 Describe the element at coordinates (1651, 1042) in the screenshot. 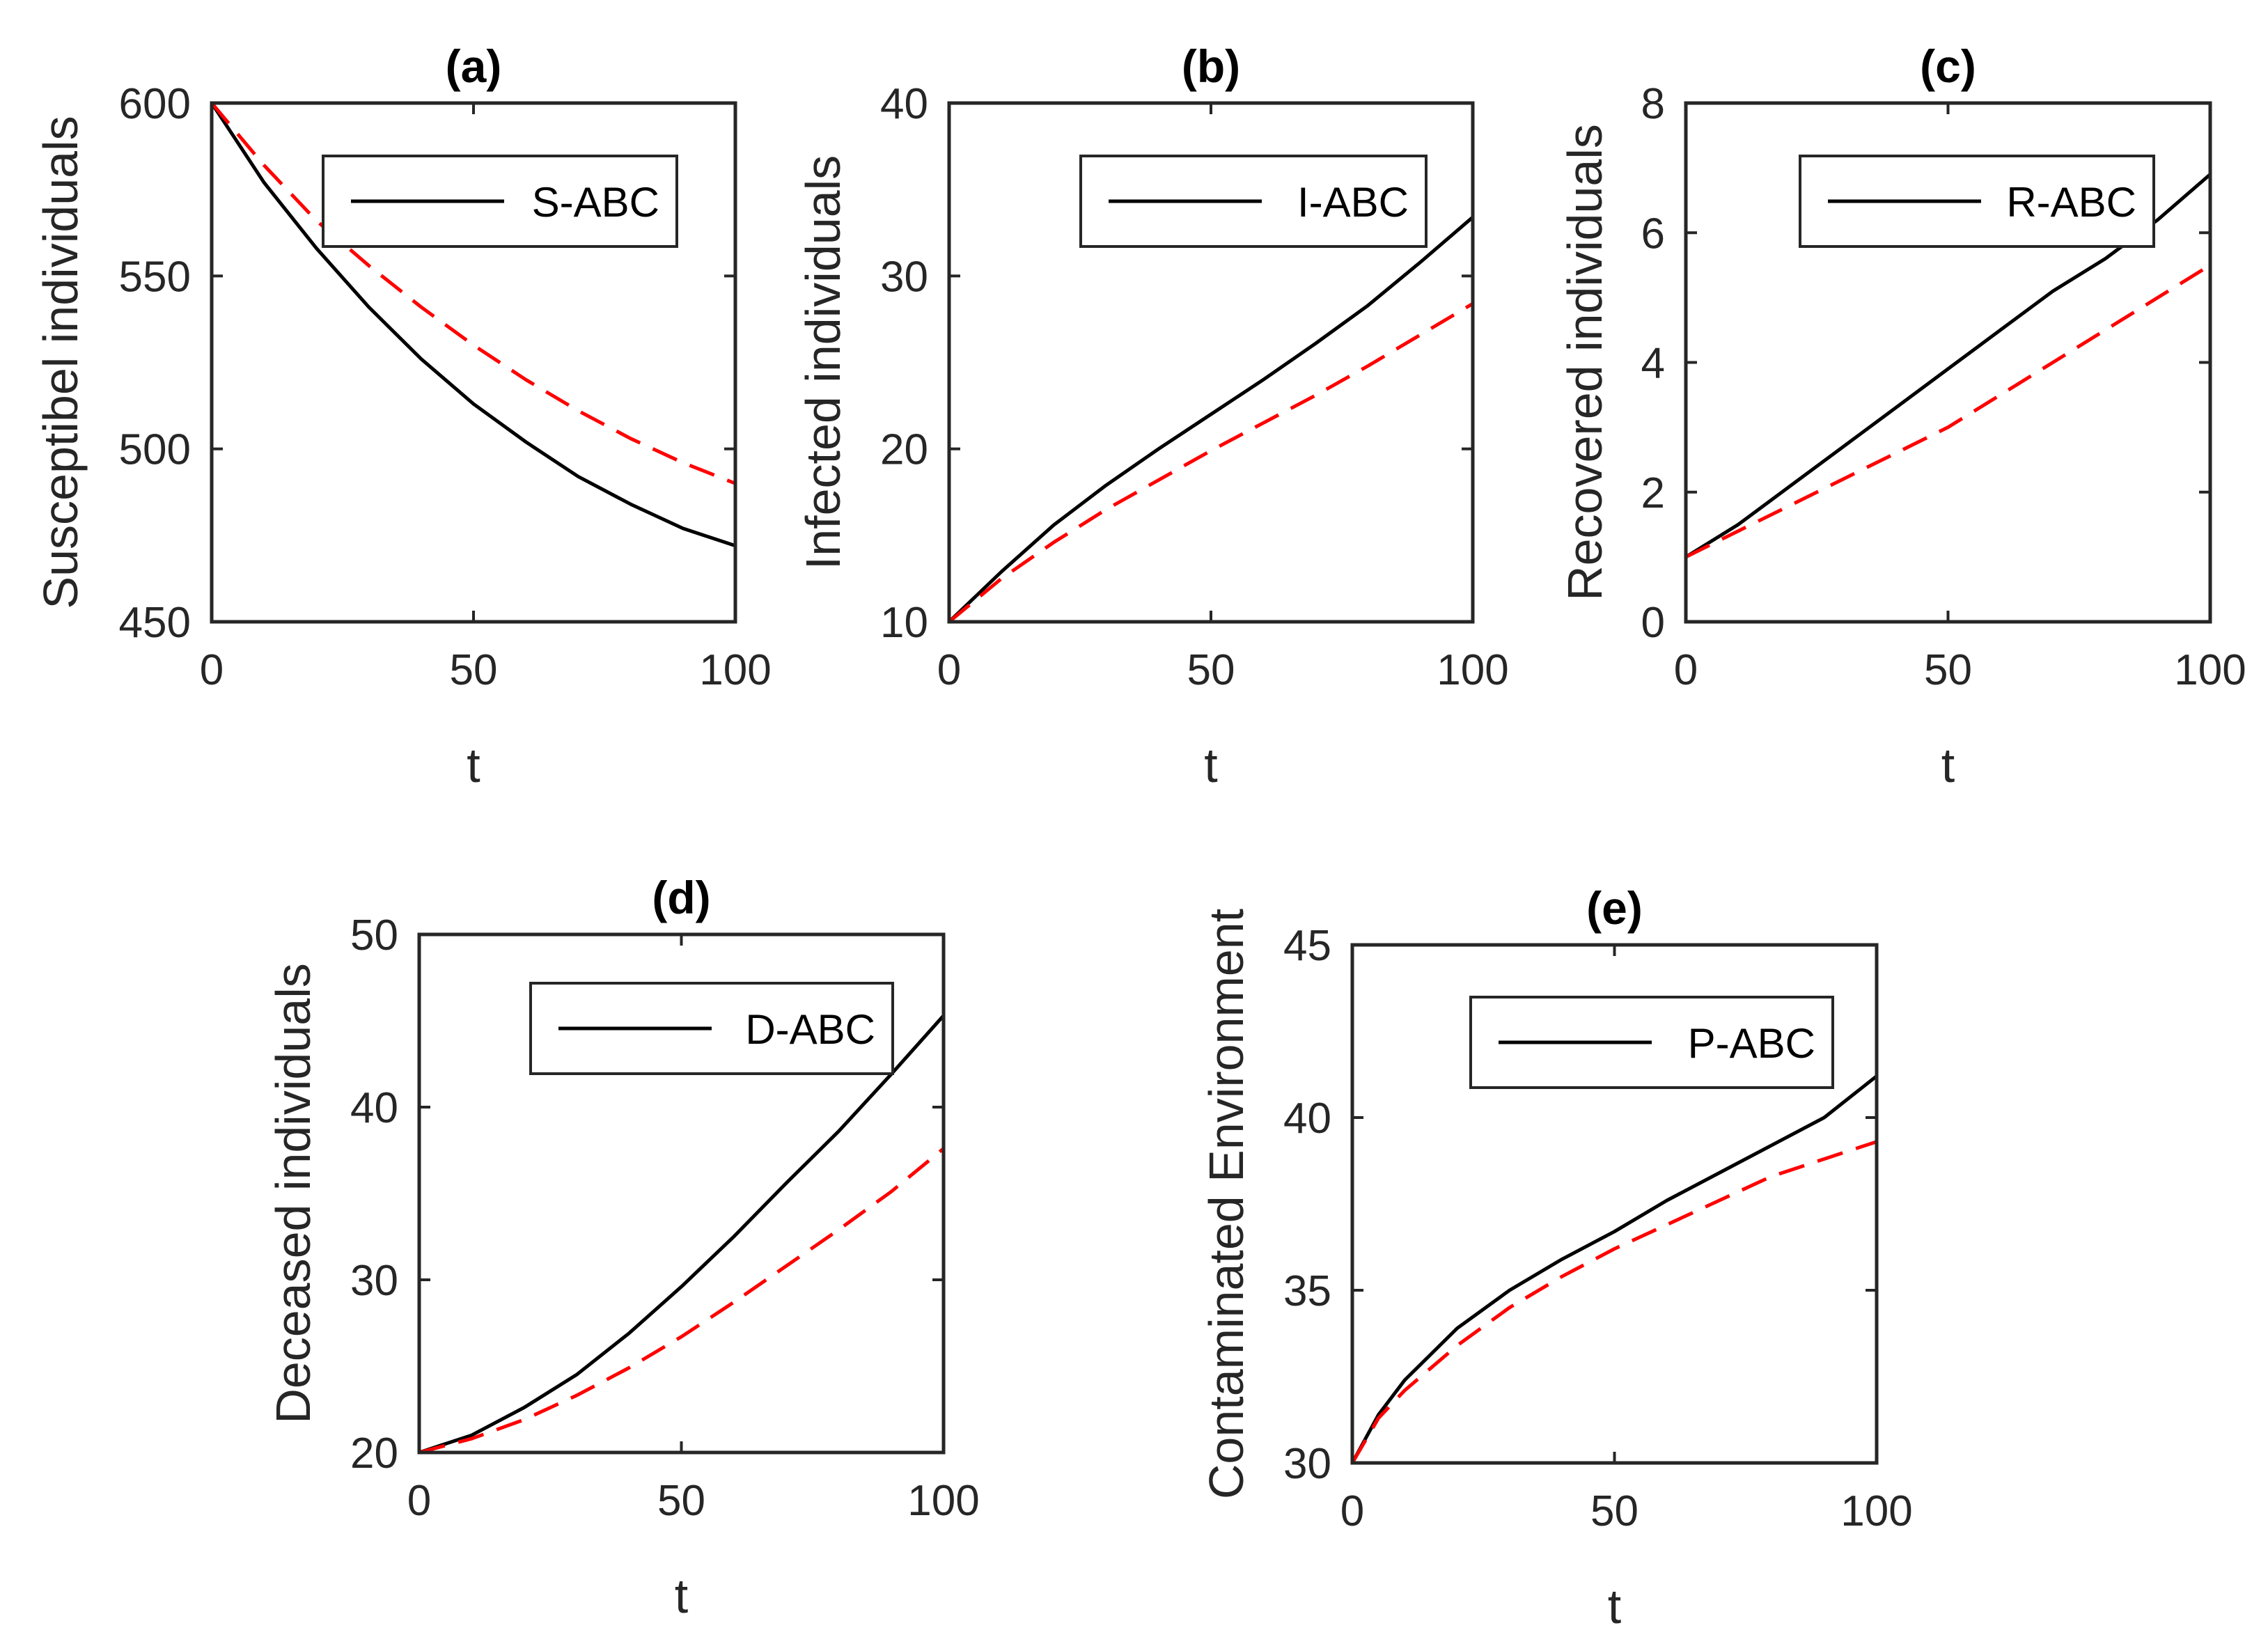

I see `legend: P-ABC` at that location.